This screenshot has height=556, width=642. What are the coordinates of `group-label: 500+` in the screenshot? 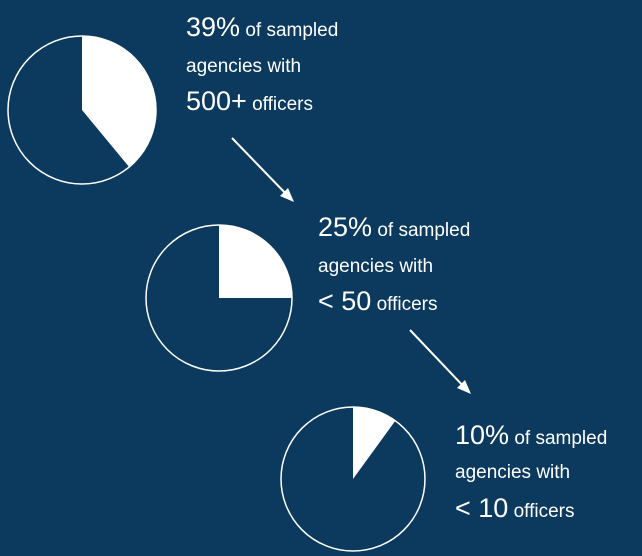 It's located at (216, 101).